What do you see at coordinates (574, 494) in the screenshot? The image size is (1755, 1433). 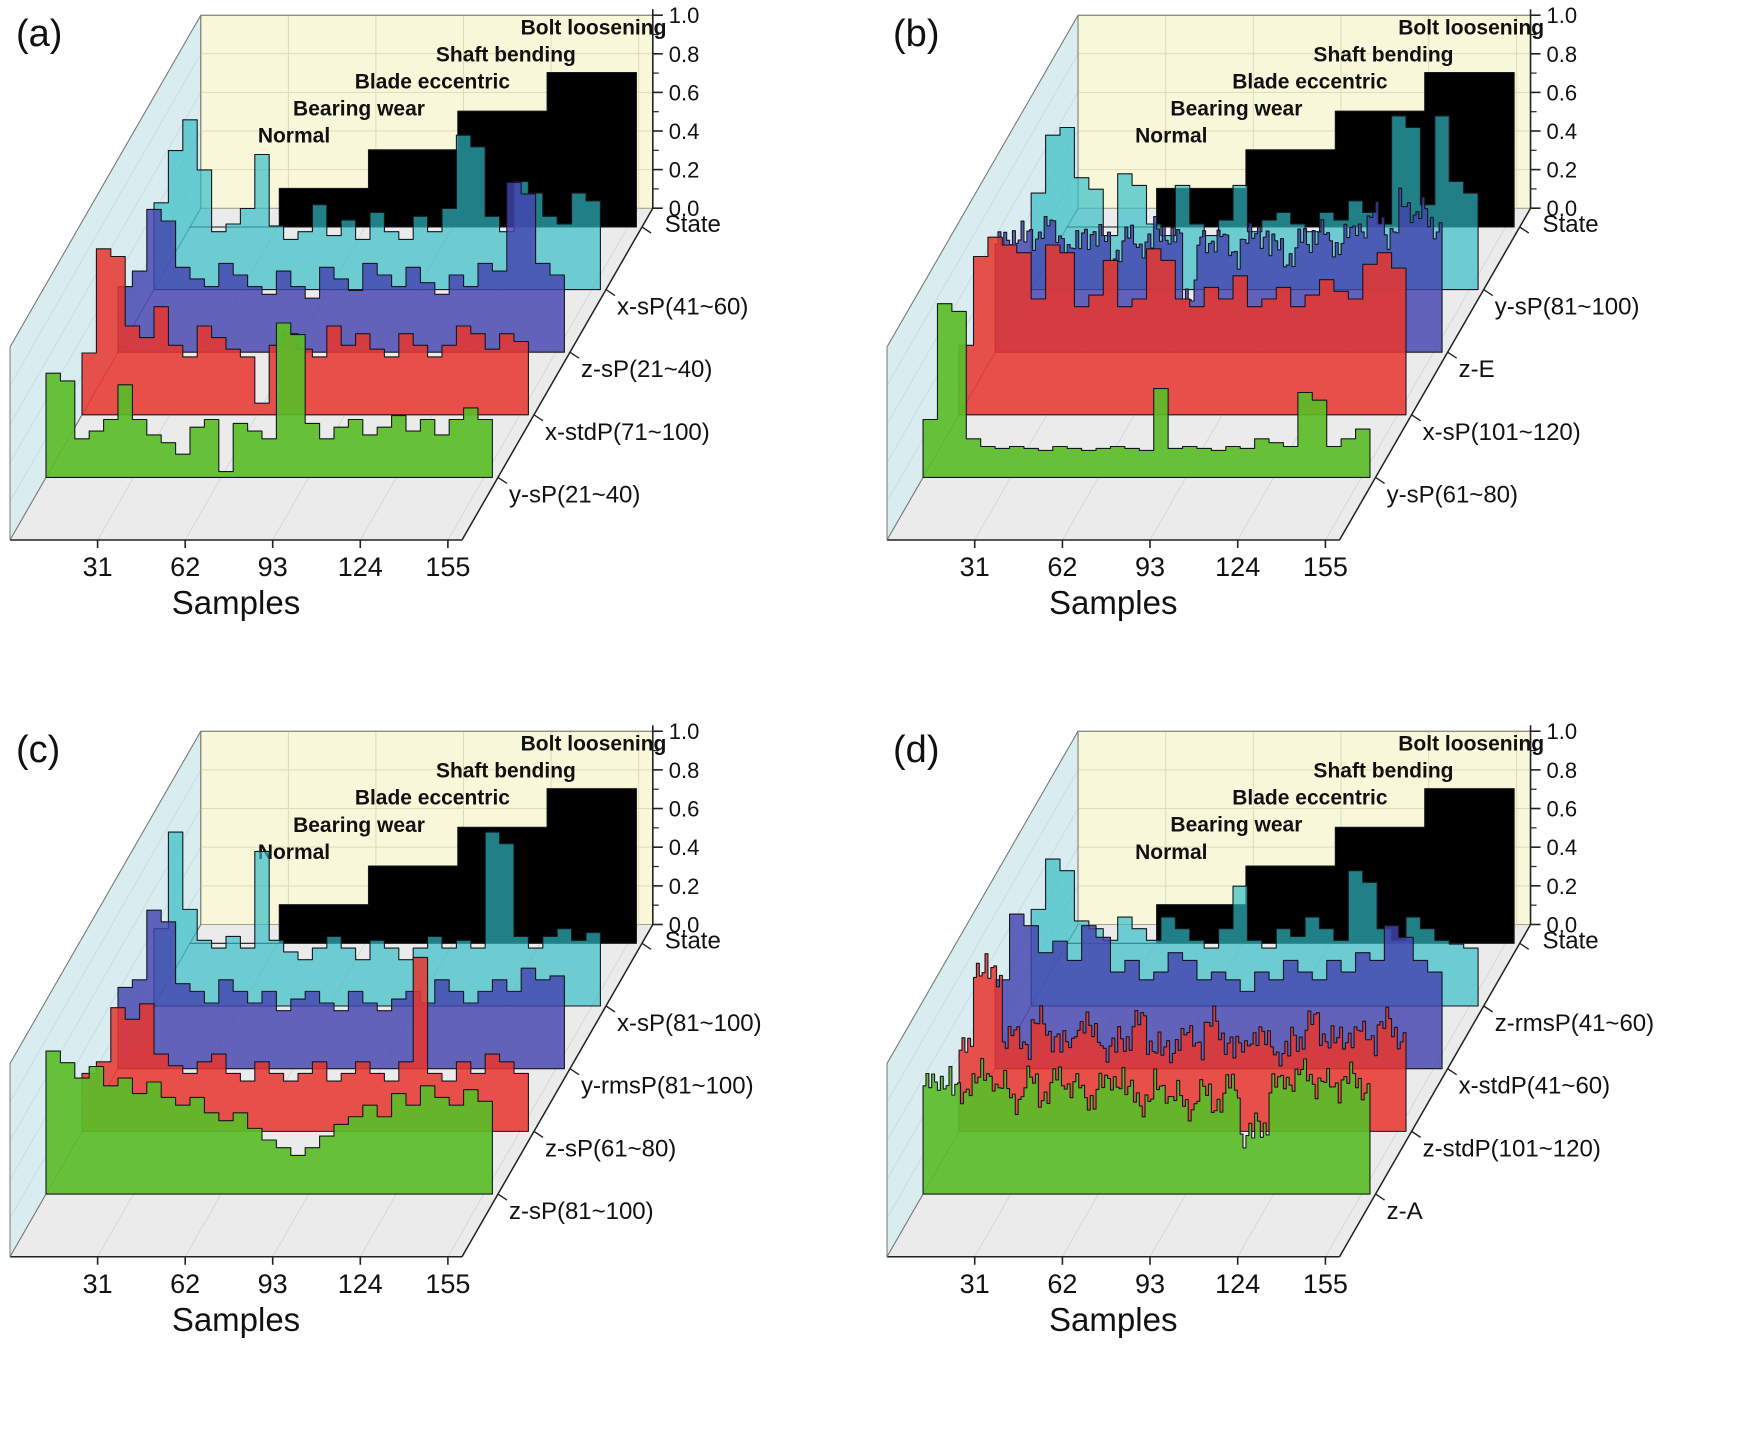 I see `depth-label-series: y-sP(21~40)` at bounding box center [574, 494].